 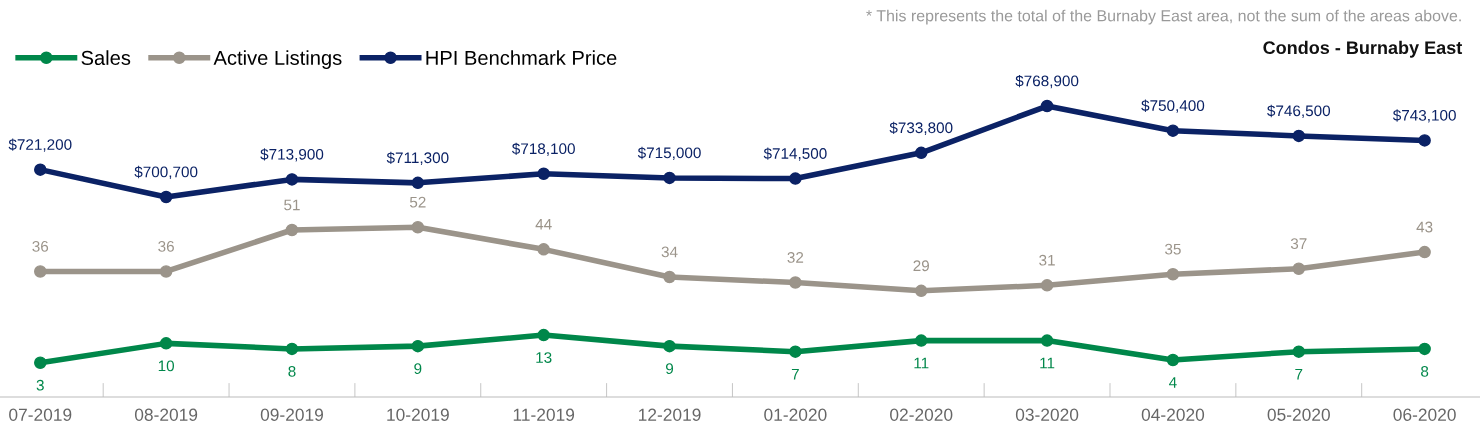 I want to click on data-label: 31, so click(x=1047, y=260).